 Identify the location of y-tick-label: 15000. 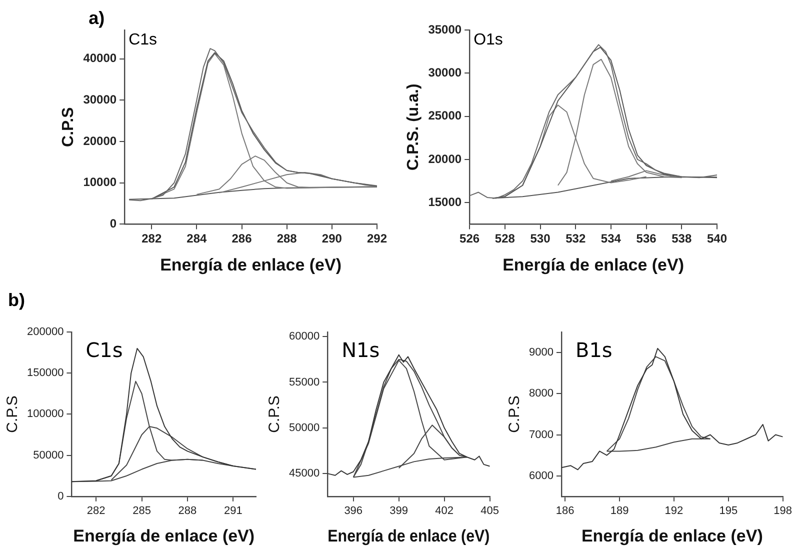
(445, 201).